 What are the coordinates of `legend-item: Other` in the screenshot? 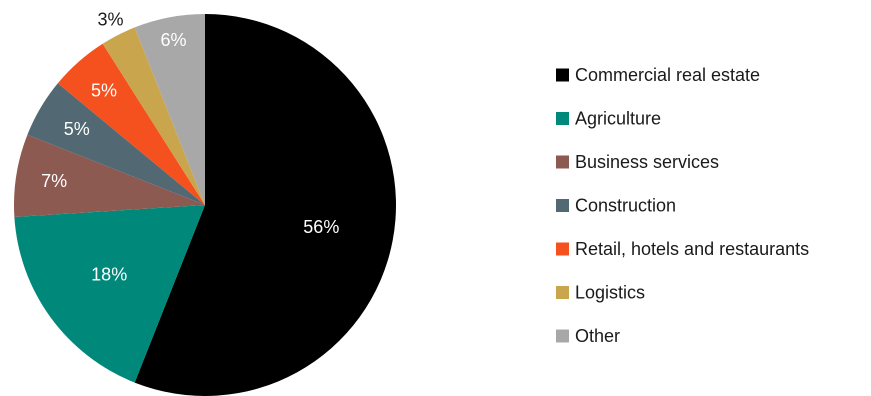 It's located at (588, 336).